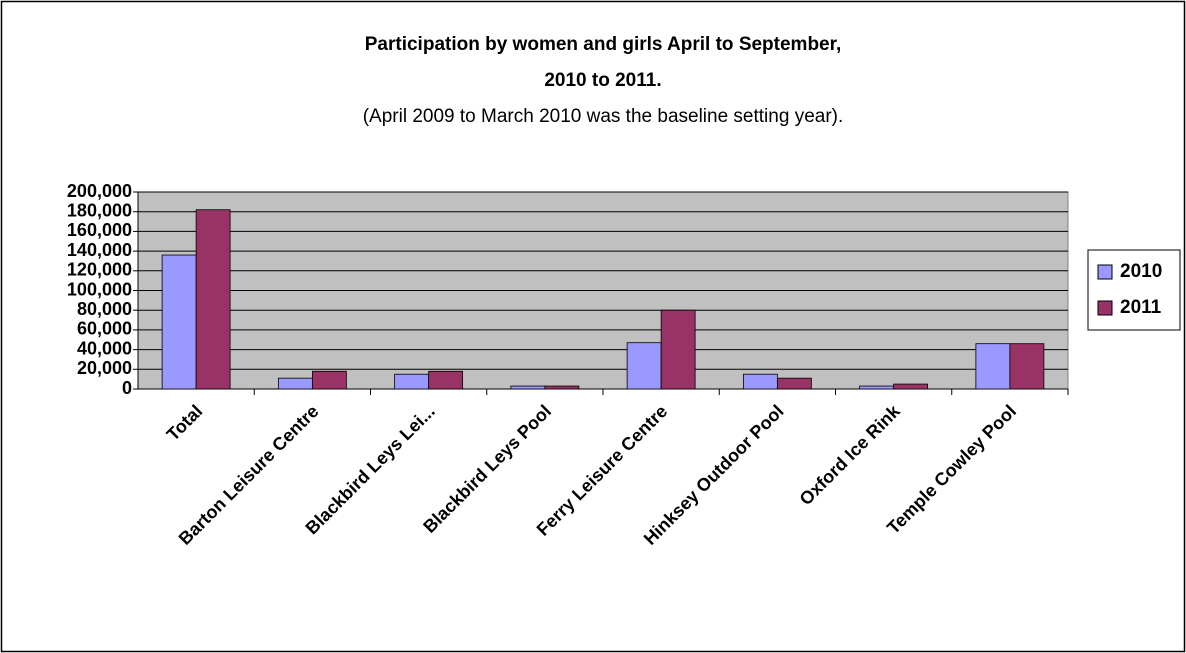  Describe the element at coordinates (99, 191) in the screenshot. I see `y-tick-label: 200,000` at that location.